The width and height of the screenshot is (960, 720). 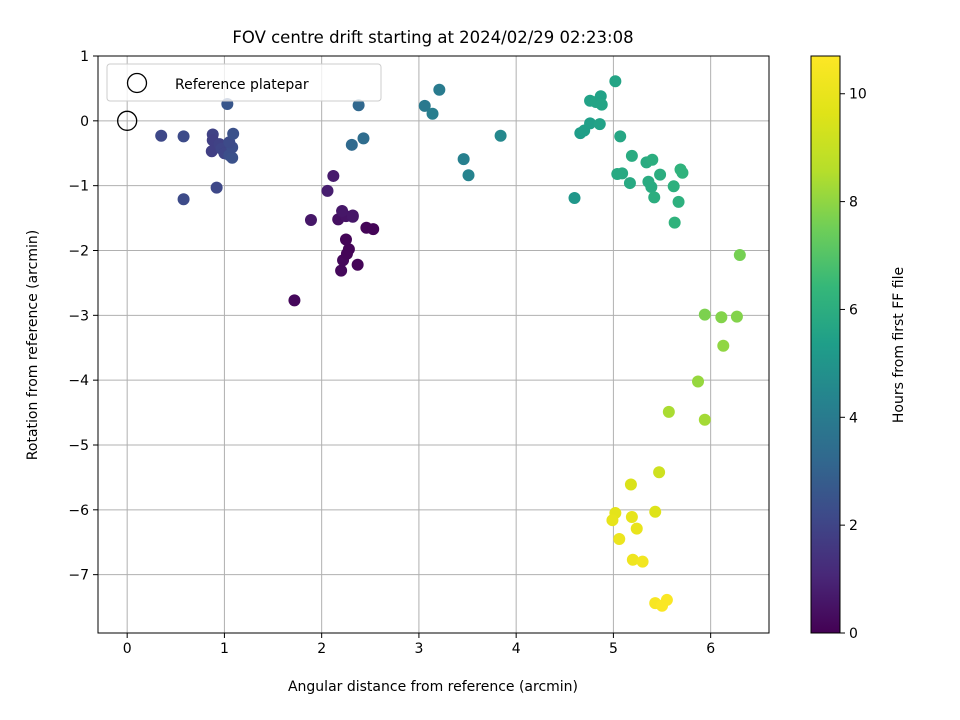 I want to click on colorbar-tick-label: 2, so click(x=853, y=526).